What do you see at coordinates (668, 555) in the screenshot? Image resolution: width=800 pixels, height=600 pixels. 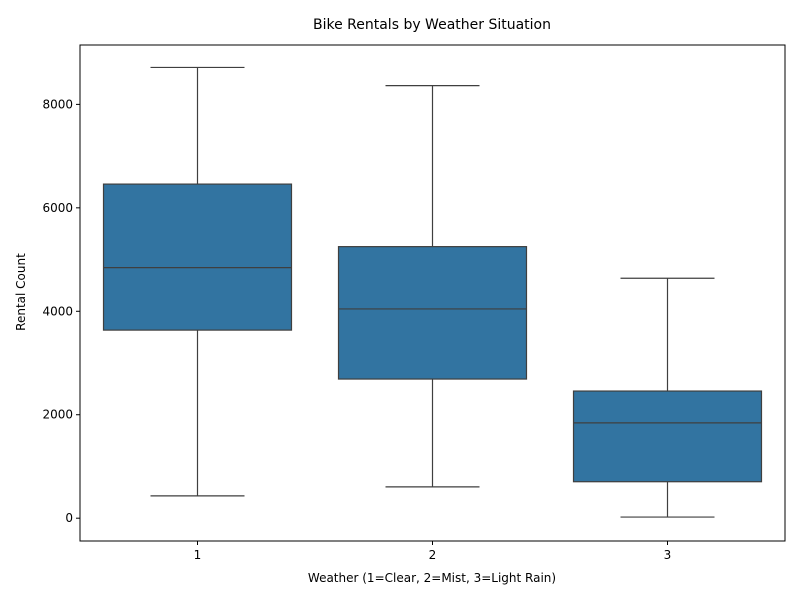 I see `x-tick-label: 3` at bounding box center [668, 555].